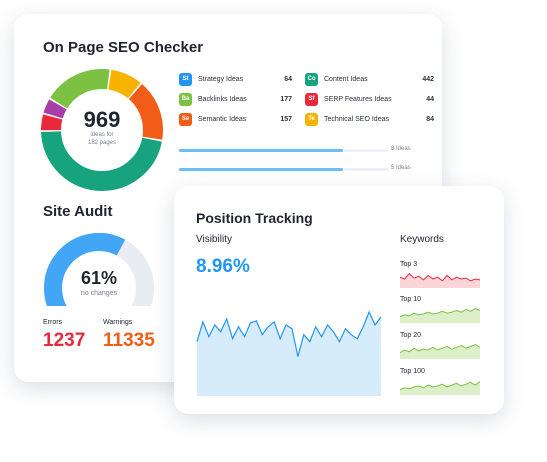 The width and height of the screenshot is (547, 462). I want to click on site-audit-gauge, so click(99, 269).